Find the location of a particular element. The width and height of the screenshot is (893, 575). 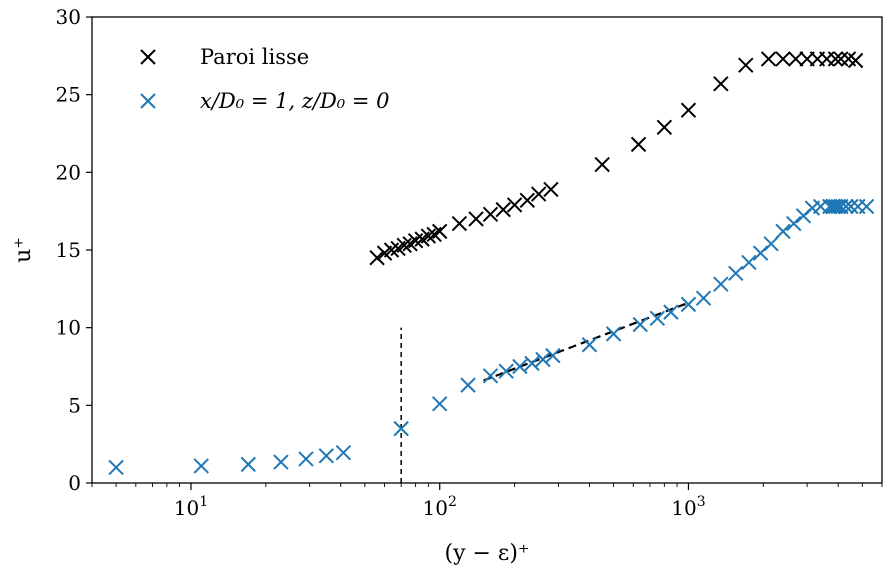

y-tick-label: 10 is located at coordinates (68, 328).